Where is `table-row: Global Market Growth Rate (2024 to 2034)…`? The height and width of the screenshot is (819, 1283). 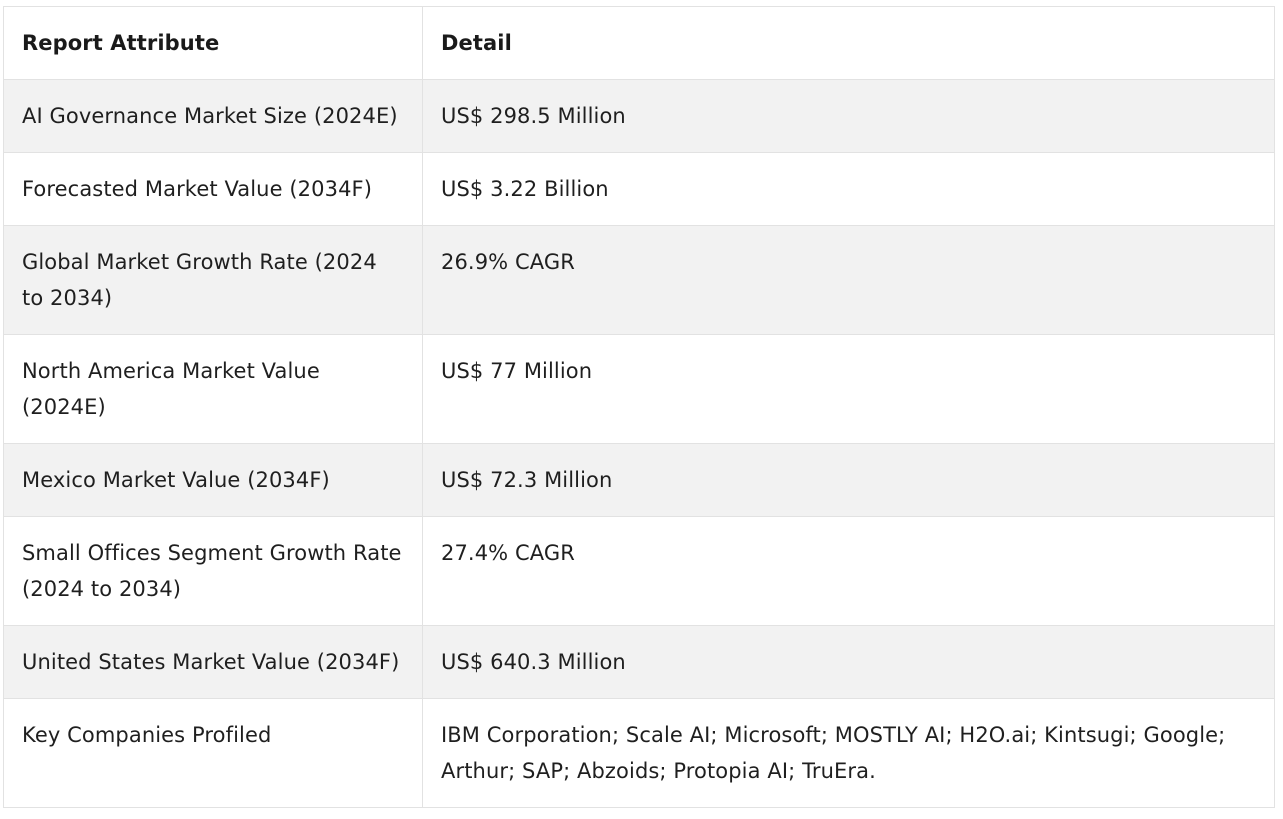
table-row: Global Market Growth Rate (2024 to 2034)… is located at coordinates (639, 280).